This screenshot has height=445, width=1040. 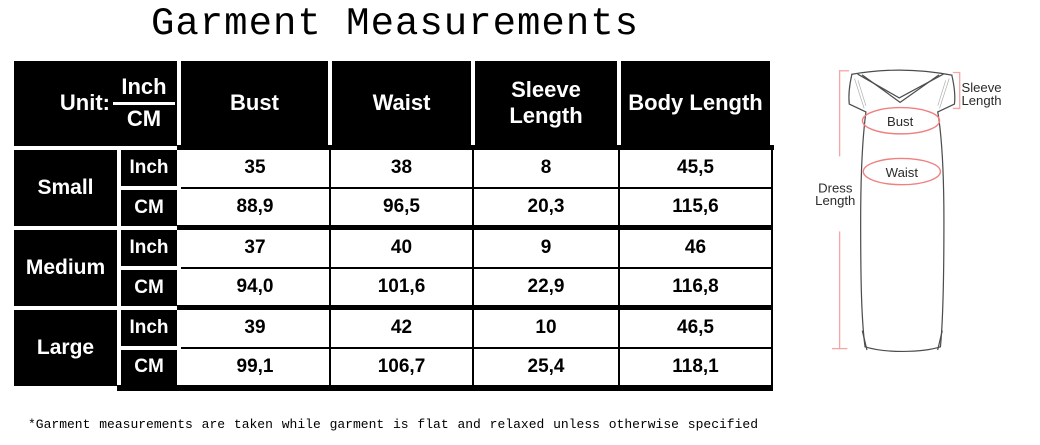 I want to click on bust-ellipse, so click(x=901, y=120).